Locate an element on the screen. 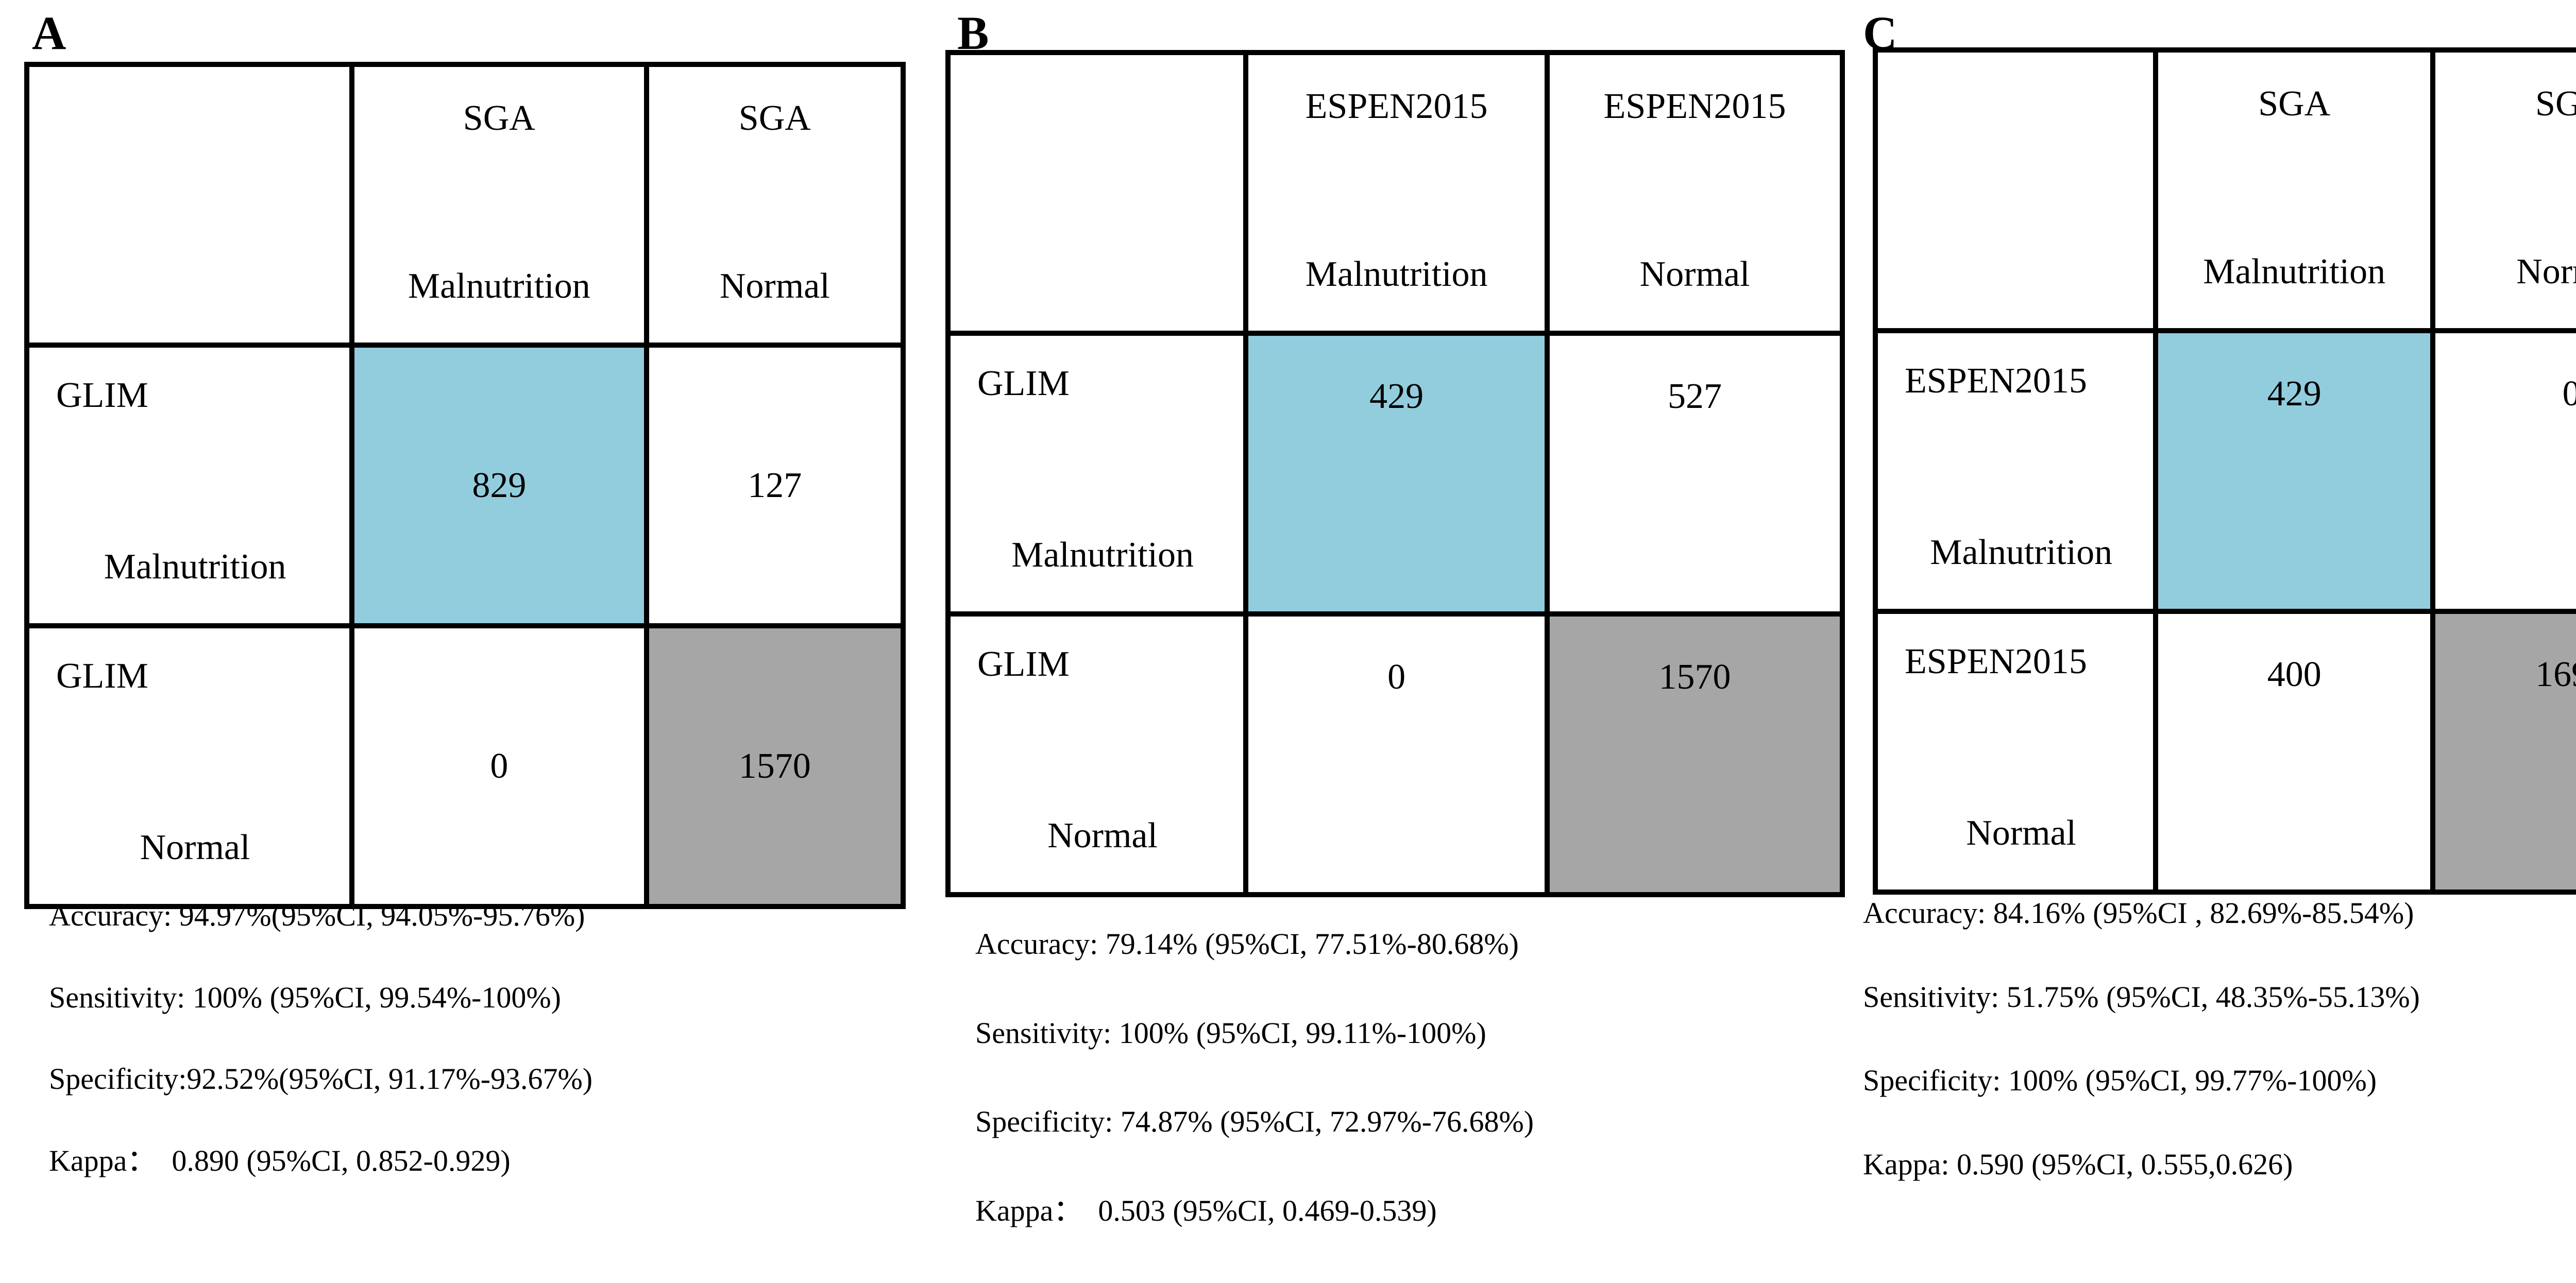 The image size is (2576, 1283). matrix-value: 1697 is located at coordinates (2555, 674).